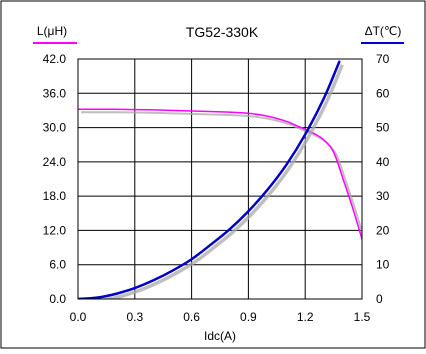 The image size is (426, 354). What do you see at coordinates (379, 299) in the screenshot?
I see `y-right-tick-label: 0` at bounding box center [379, 299].